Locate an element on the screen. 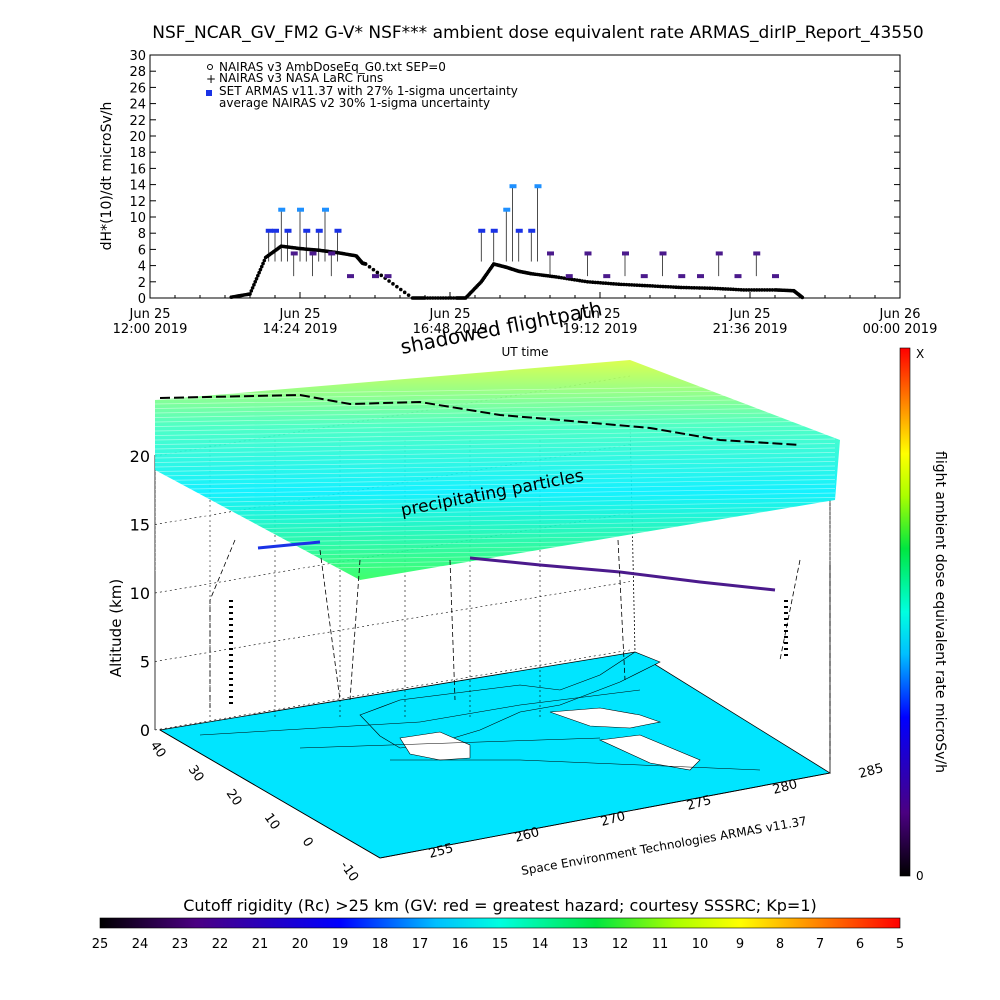 The height and width of the screenshot is (1000, 1000). z-tick-label: 15 is located at coordinates (140, 525).